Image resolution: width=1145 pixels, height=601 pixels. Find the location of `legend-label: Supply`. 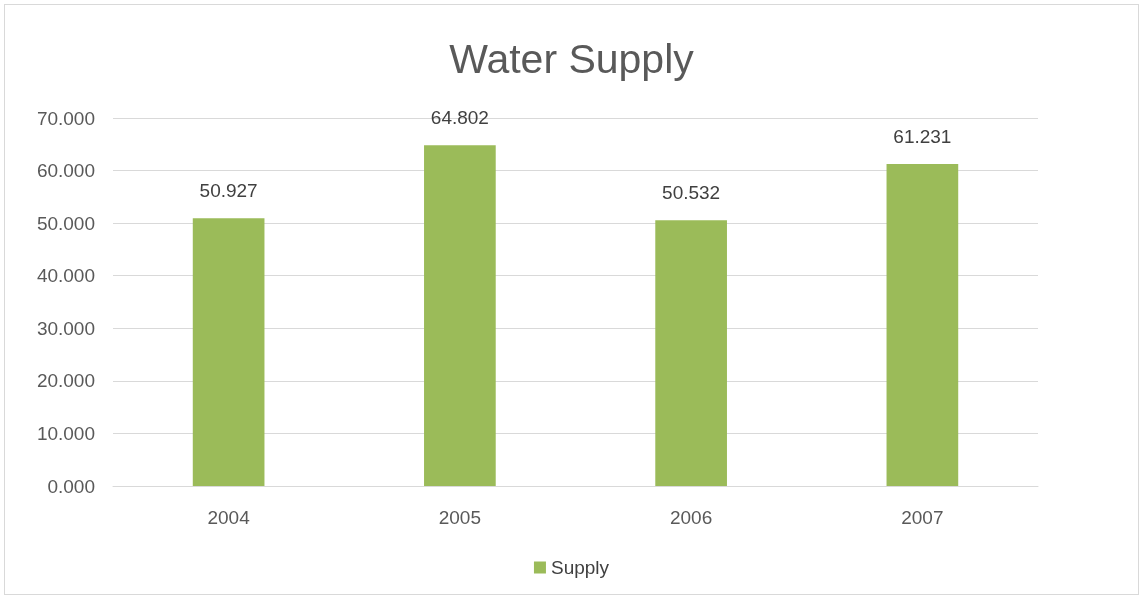

legend-label: Supply is located at coordinates (580, 567).